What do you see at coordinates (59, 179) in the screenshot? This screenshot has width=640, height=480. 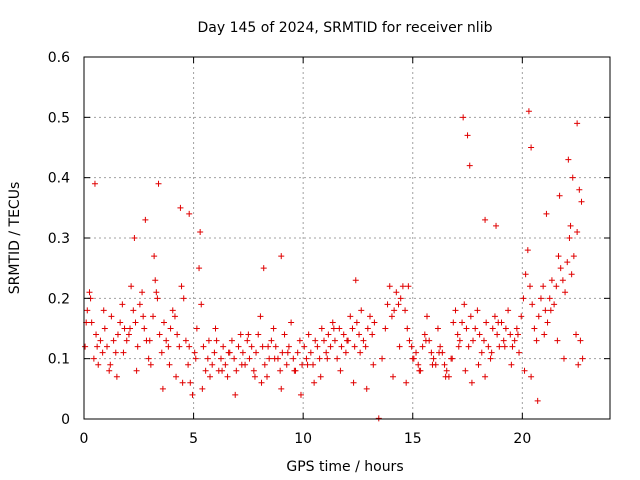 I see `y-tick-label: 0.4` at bounding box center [59, 179].